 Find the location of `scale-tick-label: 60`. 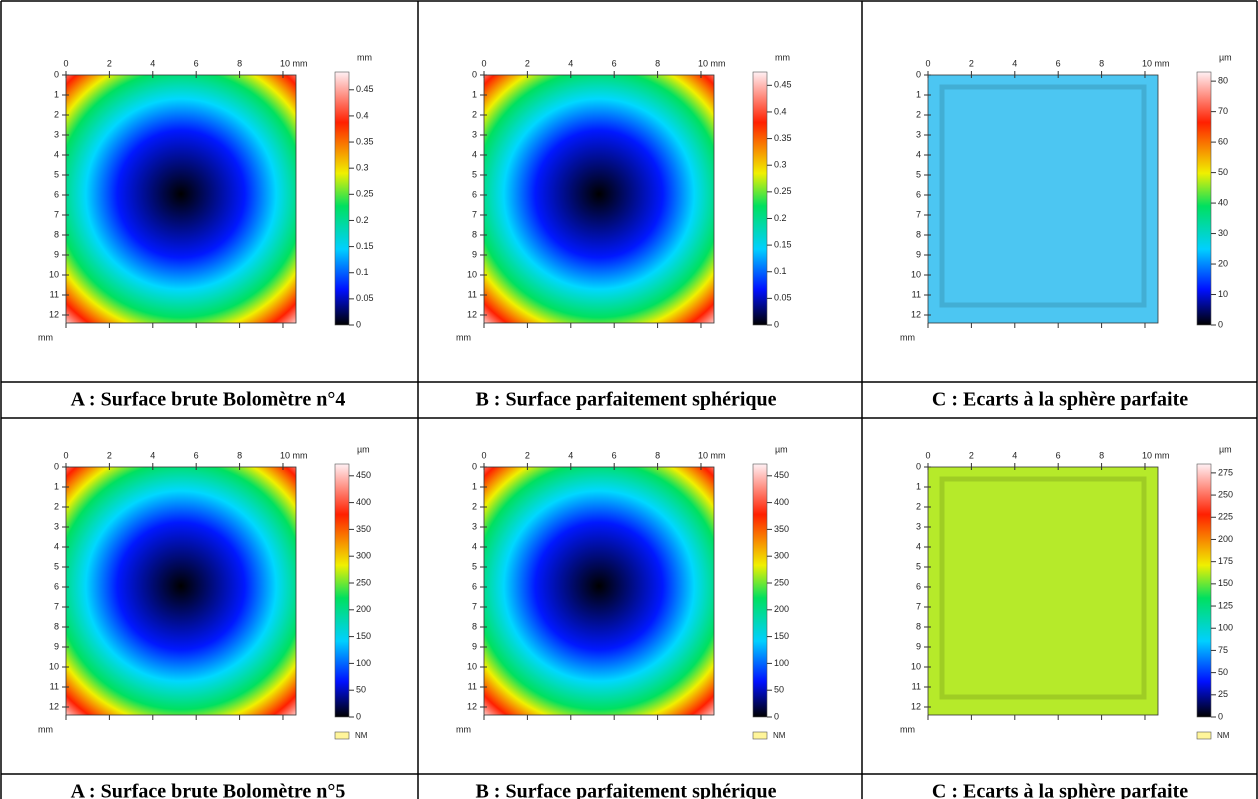

scale-tick-label: 60 is located at coordinates (1223, 141).